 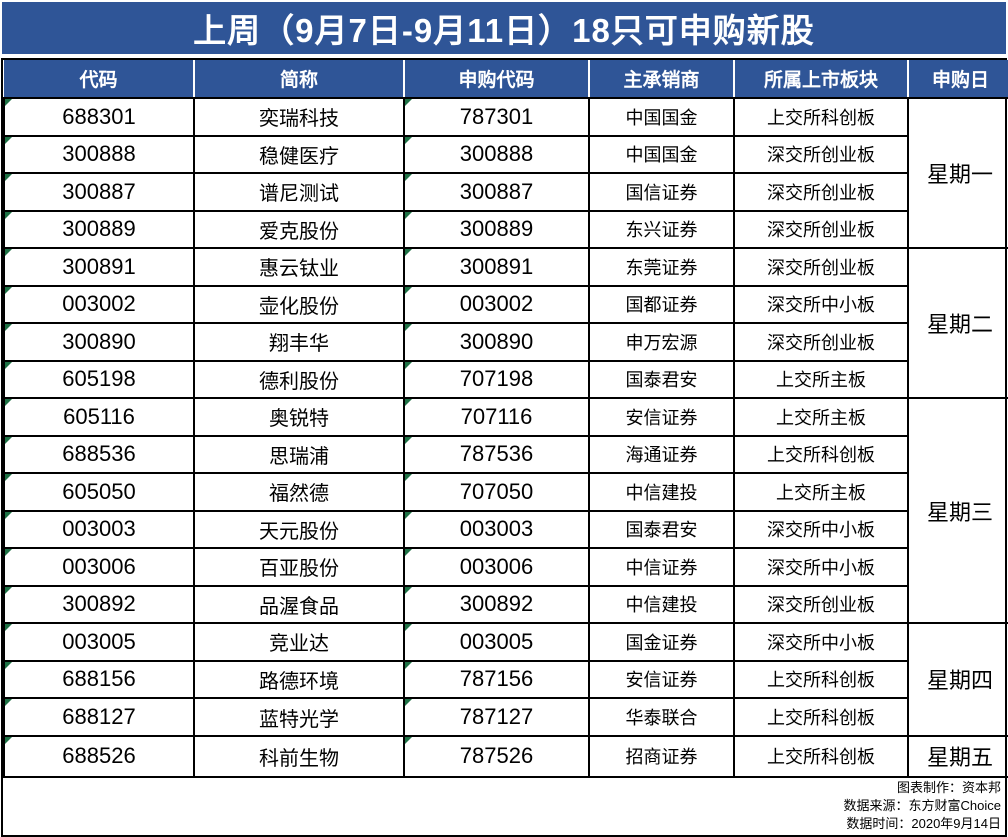 I want to click on cell-name-text: 爱克股份, so click(x=299, y=231).